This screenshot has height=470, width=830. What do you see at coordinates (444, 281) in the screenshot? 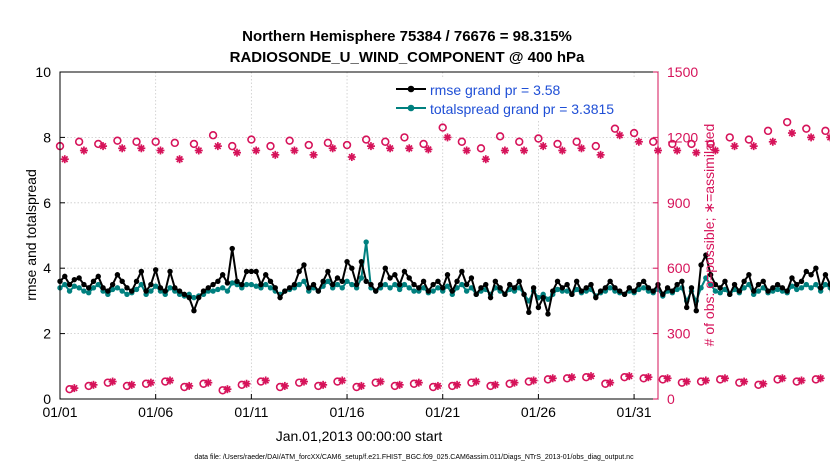
I see `rmse-line` at bounding box center [444, 281].